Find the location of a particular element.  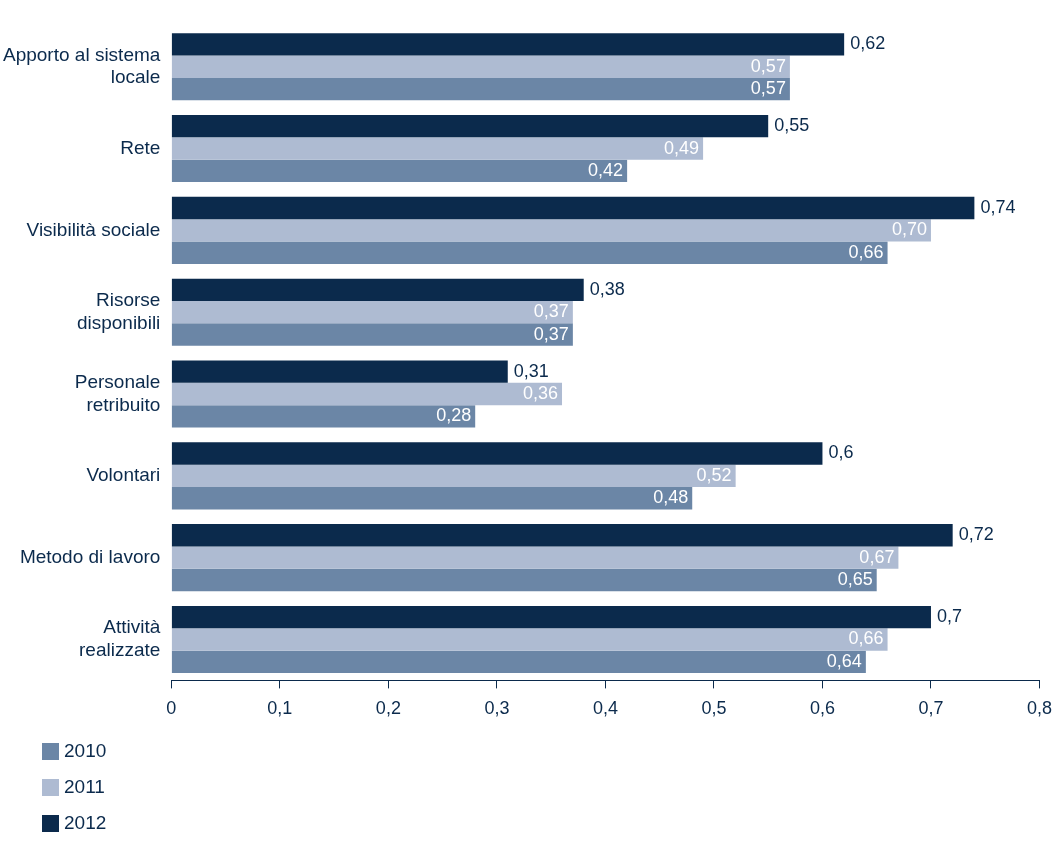

y-tick-label: Attività realizzate is located at coordinates (120, 638).